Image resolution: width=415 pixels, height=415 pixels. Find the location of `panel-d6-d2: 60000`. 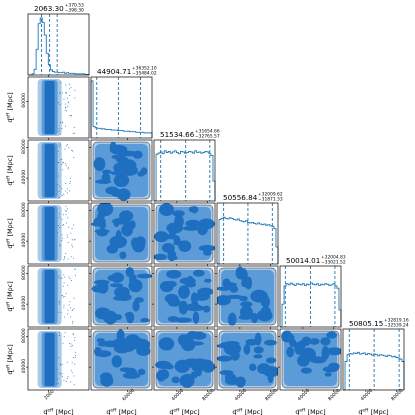

panel-d6-d2: 60000 is located at coordinates (121, 365).